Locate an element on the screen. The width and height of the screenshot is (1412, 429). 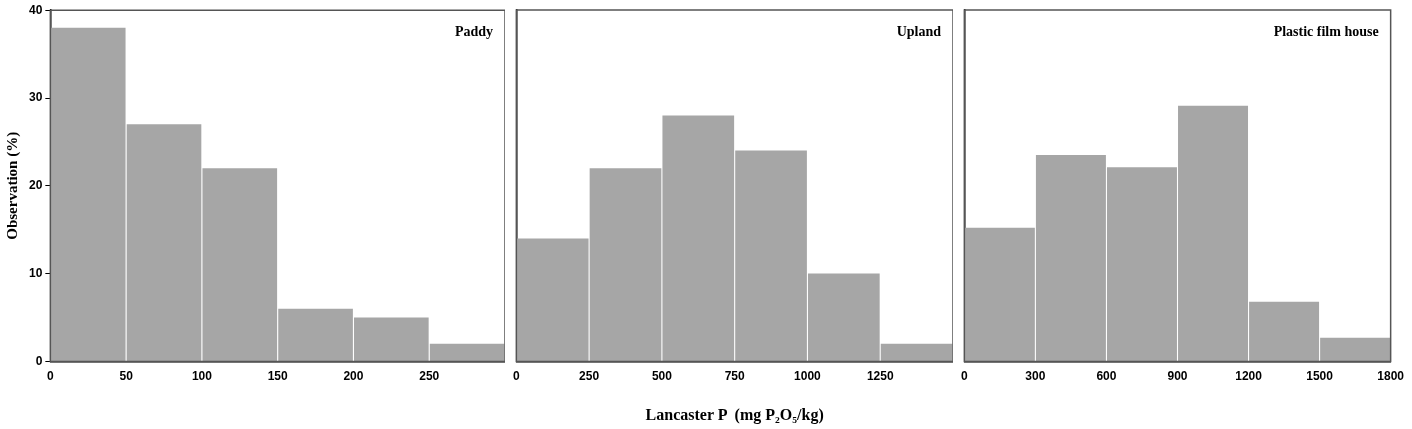
x-tick-label: 1200 is located at coordinates (1249, 375).